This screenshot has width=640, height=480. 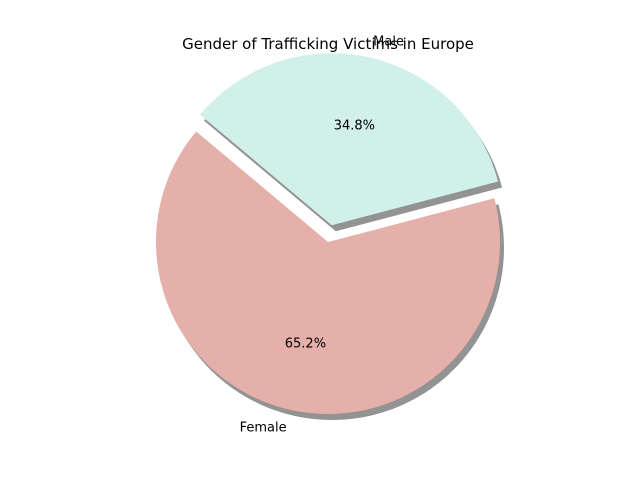 What do you see at coordinates (388, 42) in the screenshot?
I see `slice-label-male: Male` at bounding box center [388, 42].